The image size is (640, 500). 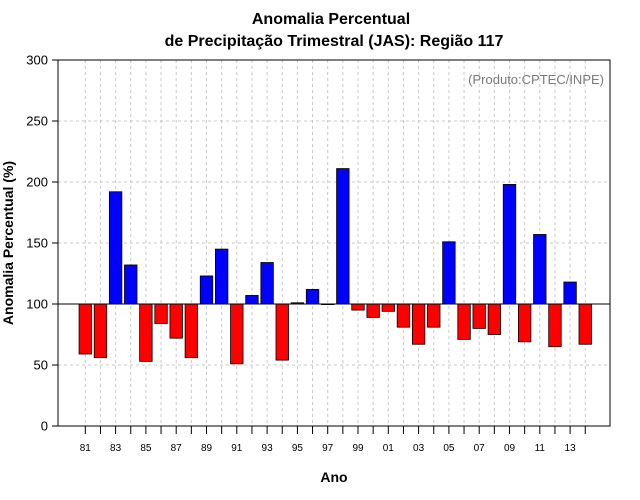 What do you see at coordinates (298, 448) in the screenshot?
I see `x-tick-label: 95` at bounding box center [298, 448].